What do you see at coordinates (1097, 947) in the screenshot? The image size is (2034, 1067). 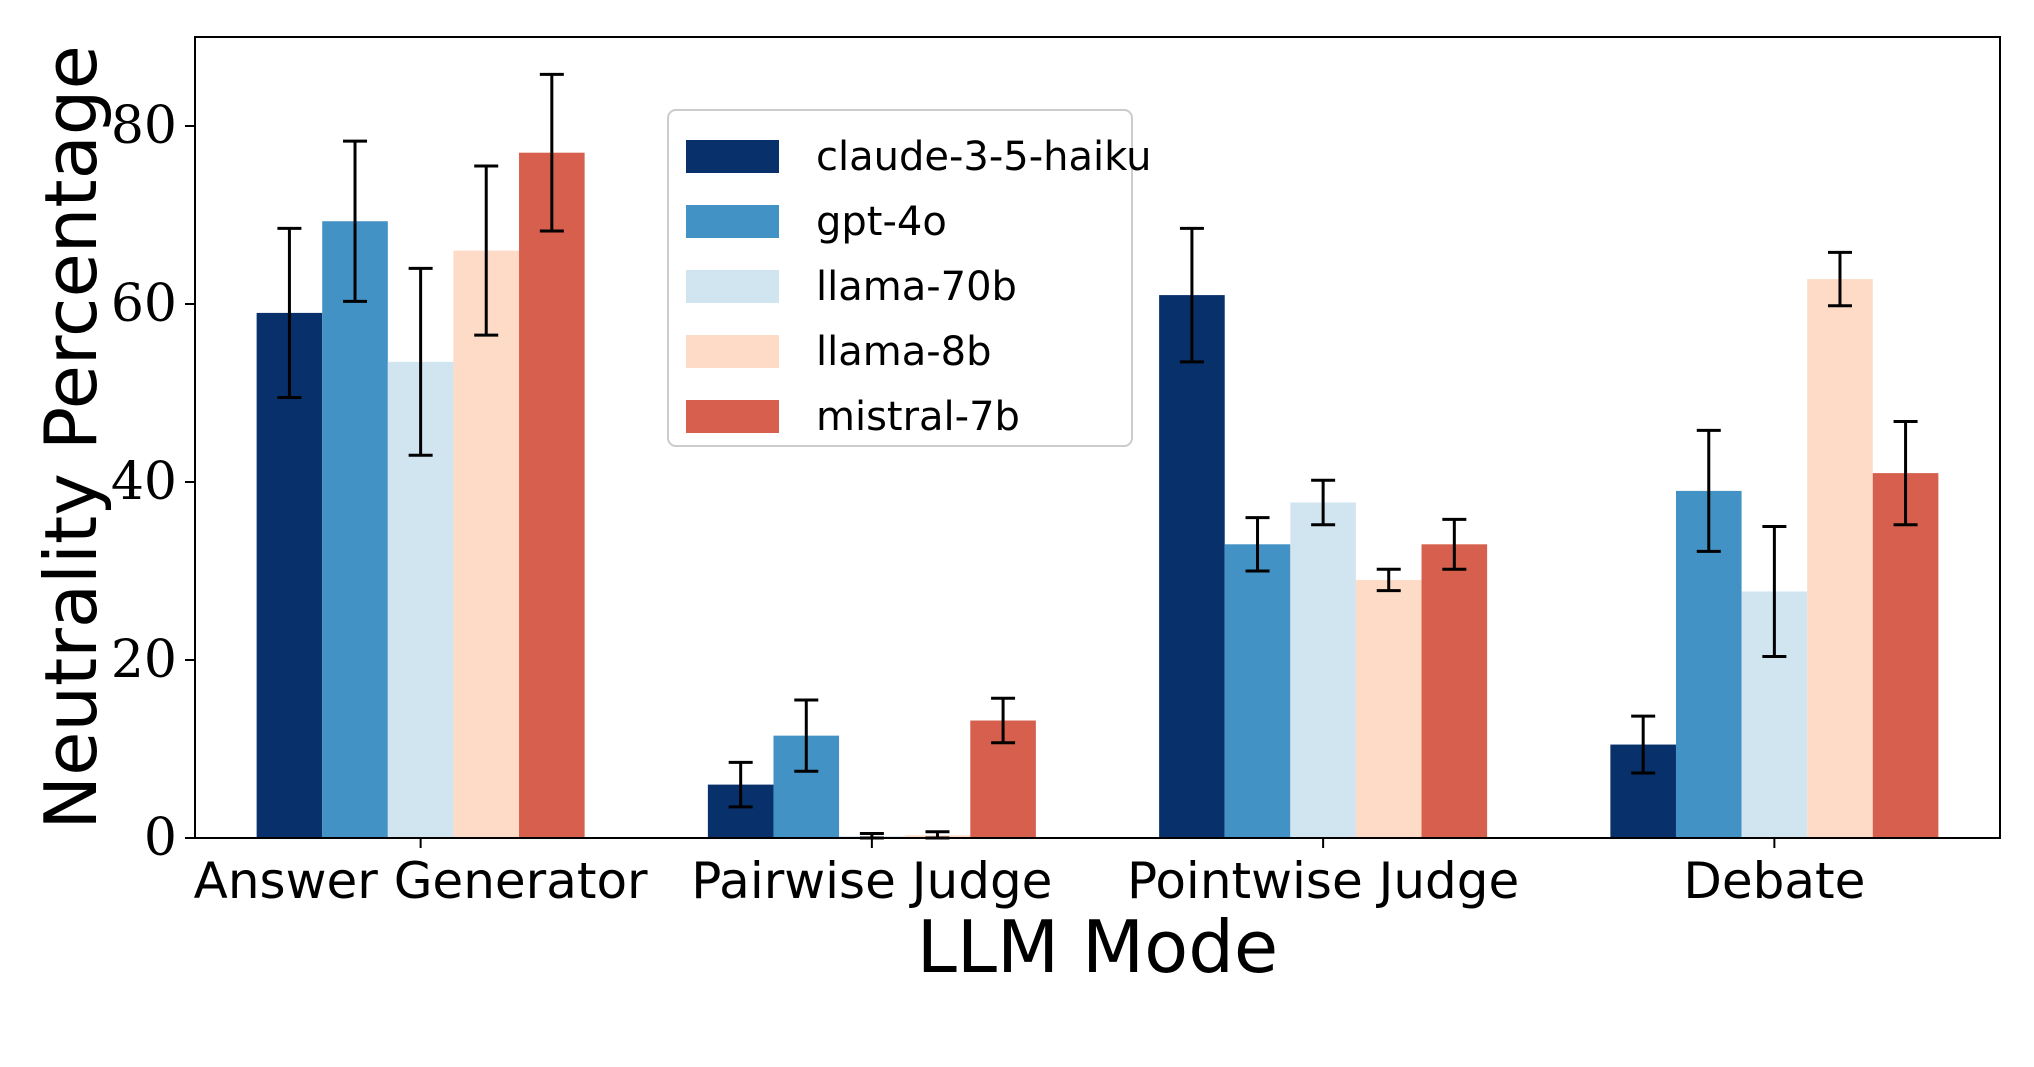 I see `x-axis-label: LLM Mode` at bounding box center [1097, 947].